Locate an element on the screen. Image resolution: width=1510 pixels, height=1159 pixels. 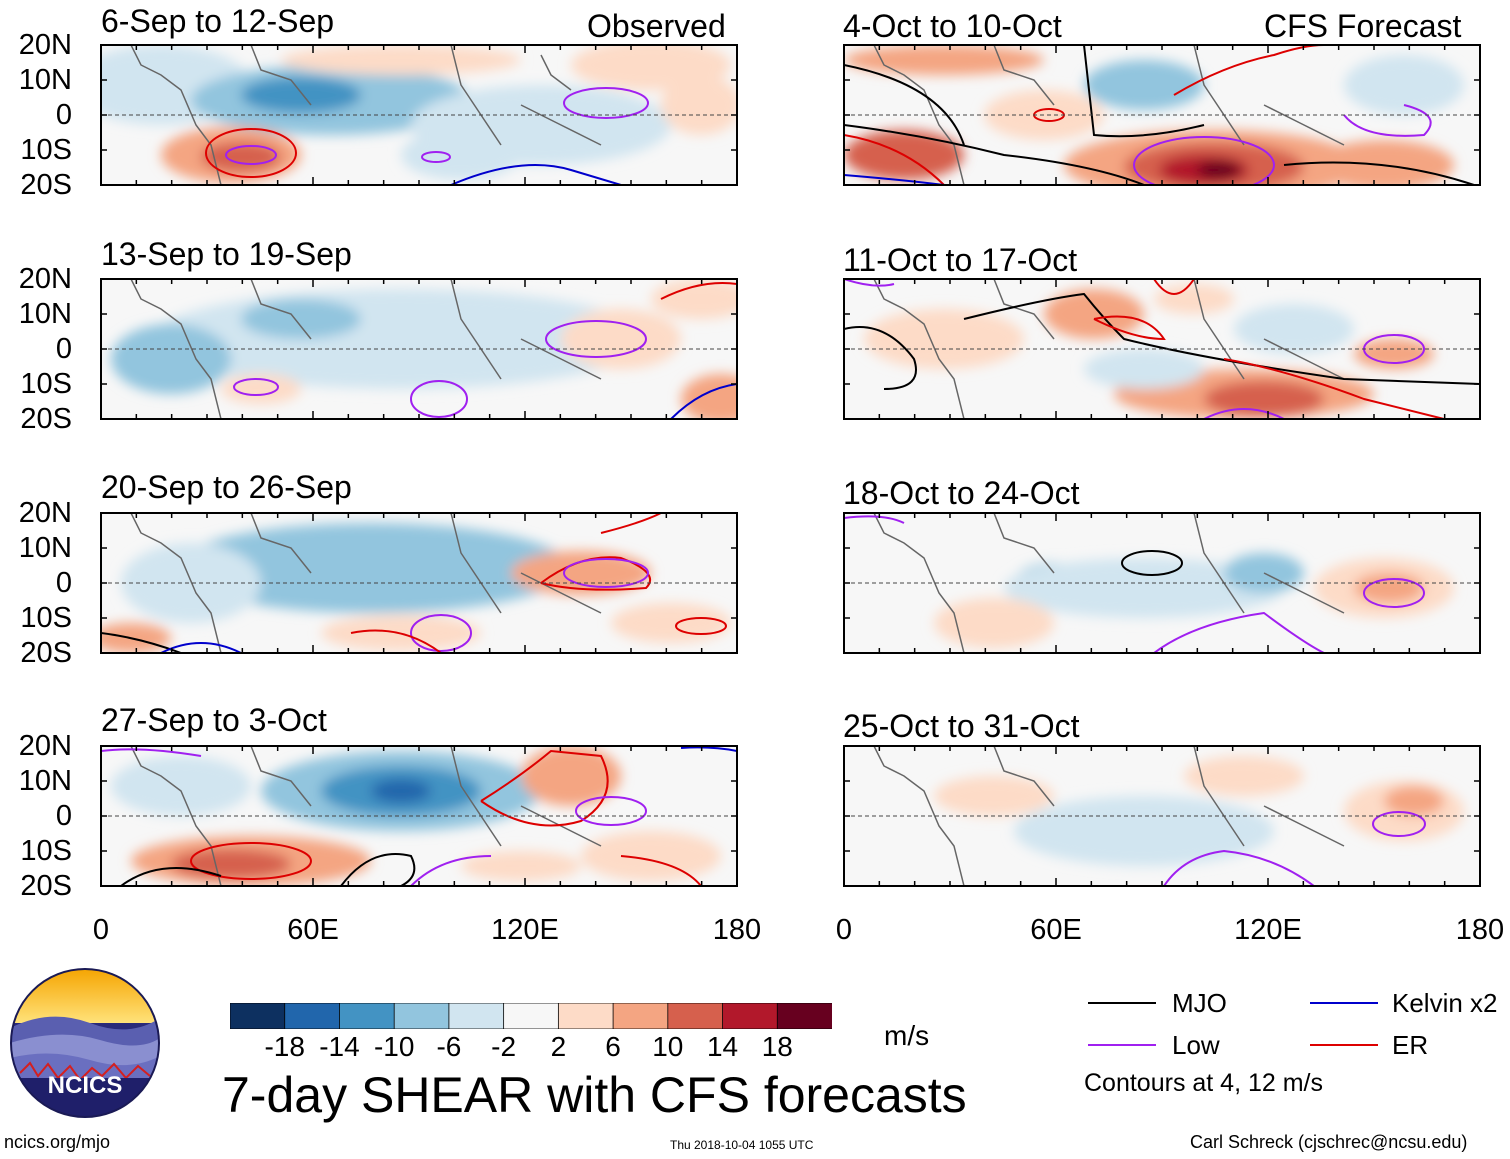
legend-er-label: ER is located at coordinates (1410, 1045).